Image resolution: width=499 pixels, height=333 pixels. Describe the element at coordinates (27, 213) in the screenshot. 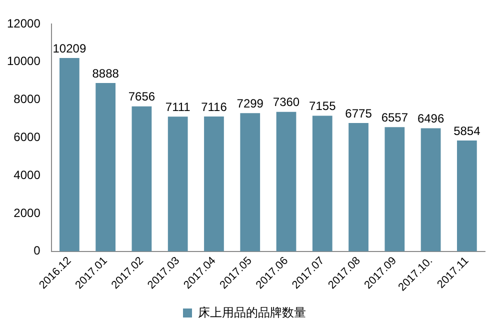

I see `y-tick-label: 2000` at that location.